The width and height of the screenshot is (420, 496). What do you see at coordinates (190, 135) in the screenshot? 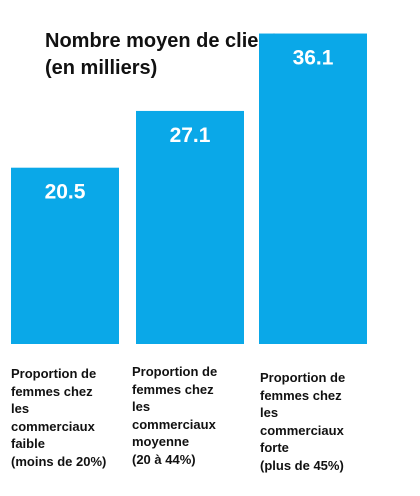
I see `bar-value-label-2: 27.1` at bounding box center [190, 135].